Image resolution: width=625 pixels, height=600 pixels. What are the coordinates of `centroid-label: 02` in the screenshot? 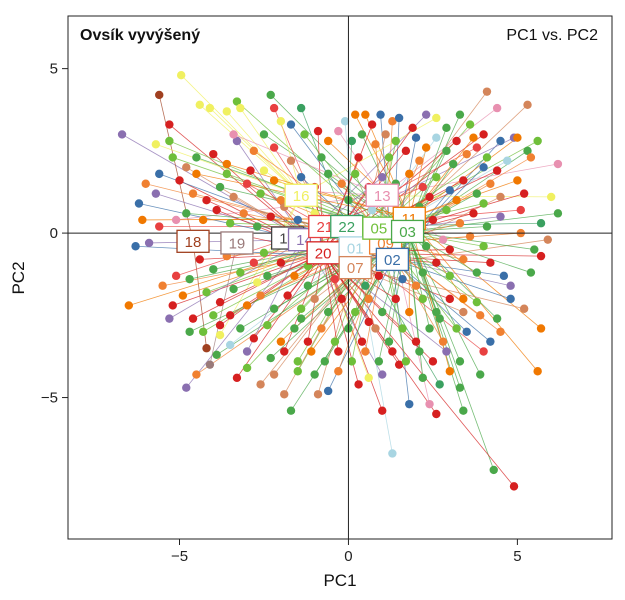 It's located at (392, 260).